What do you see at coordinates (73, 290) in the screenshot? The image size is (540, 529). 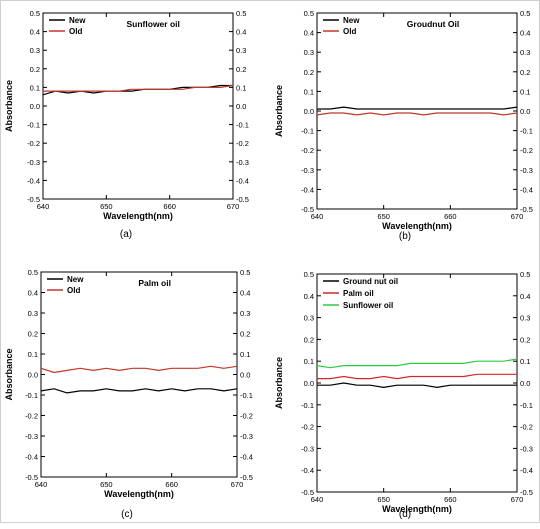 I see `legend-label: Old` at bounding box center [73, 290].